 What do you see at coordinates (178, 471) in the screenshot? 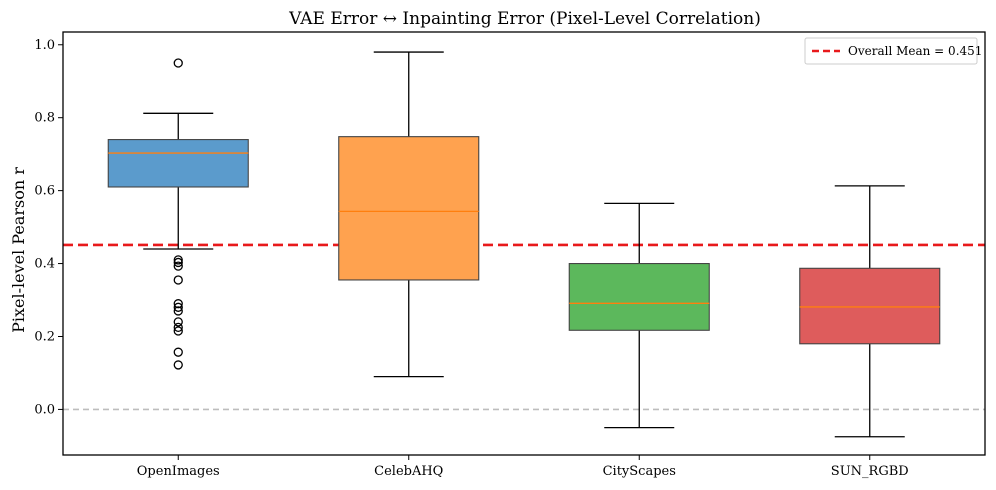
I see `x-tick-label: OpenImages` at bounding box center [178, 471].